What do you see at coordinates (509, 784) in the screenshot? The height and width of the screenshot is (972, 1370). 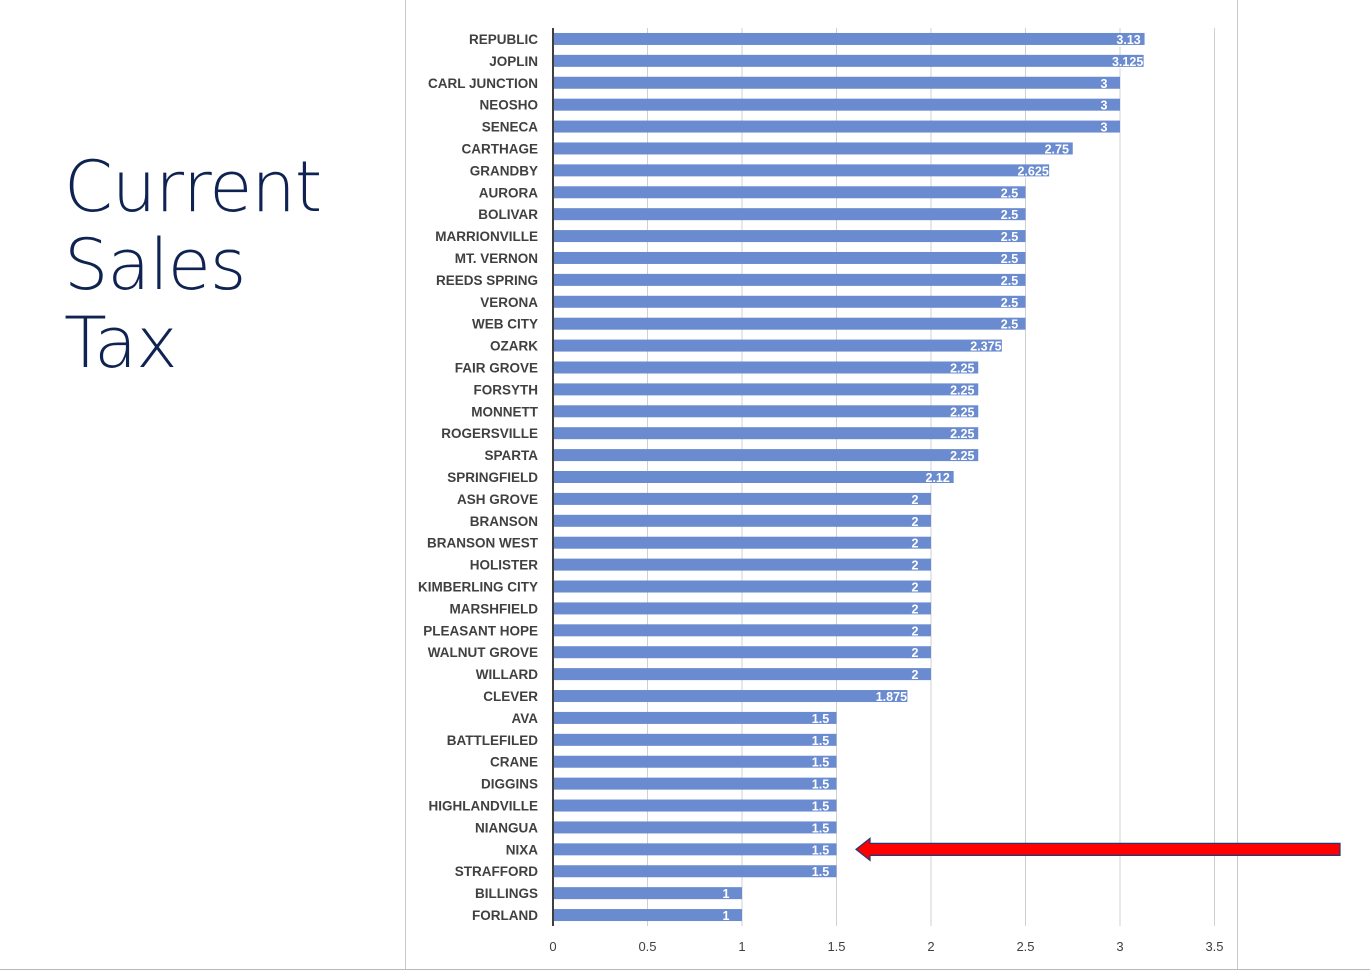 I see `category-label: DIGGINS` at bounding box center [509, 784].